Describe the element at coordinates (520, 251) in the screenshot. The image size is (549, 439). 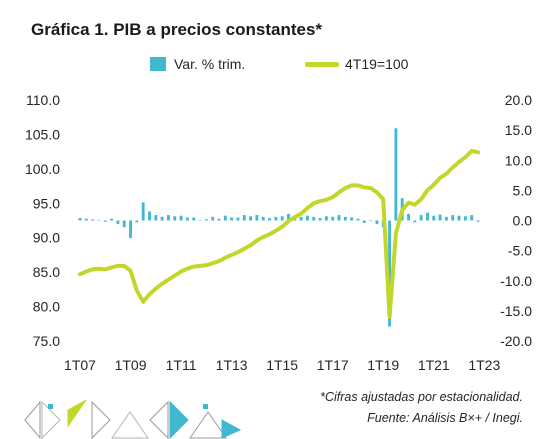
I see `right-axis-tick-label: -5.0` at that location.